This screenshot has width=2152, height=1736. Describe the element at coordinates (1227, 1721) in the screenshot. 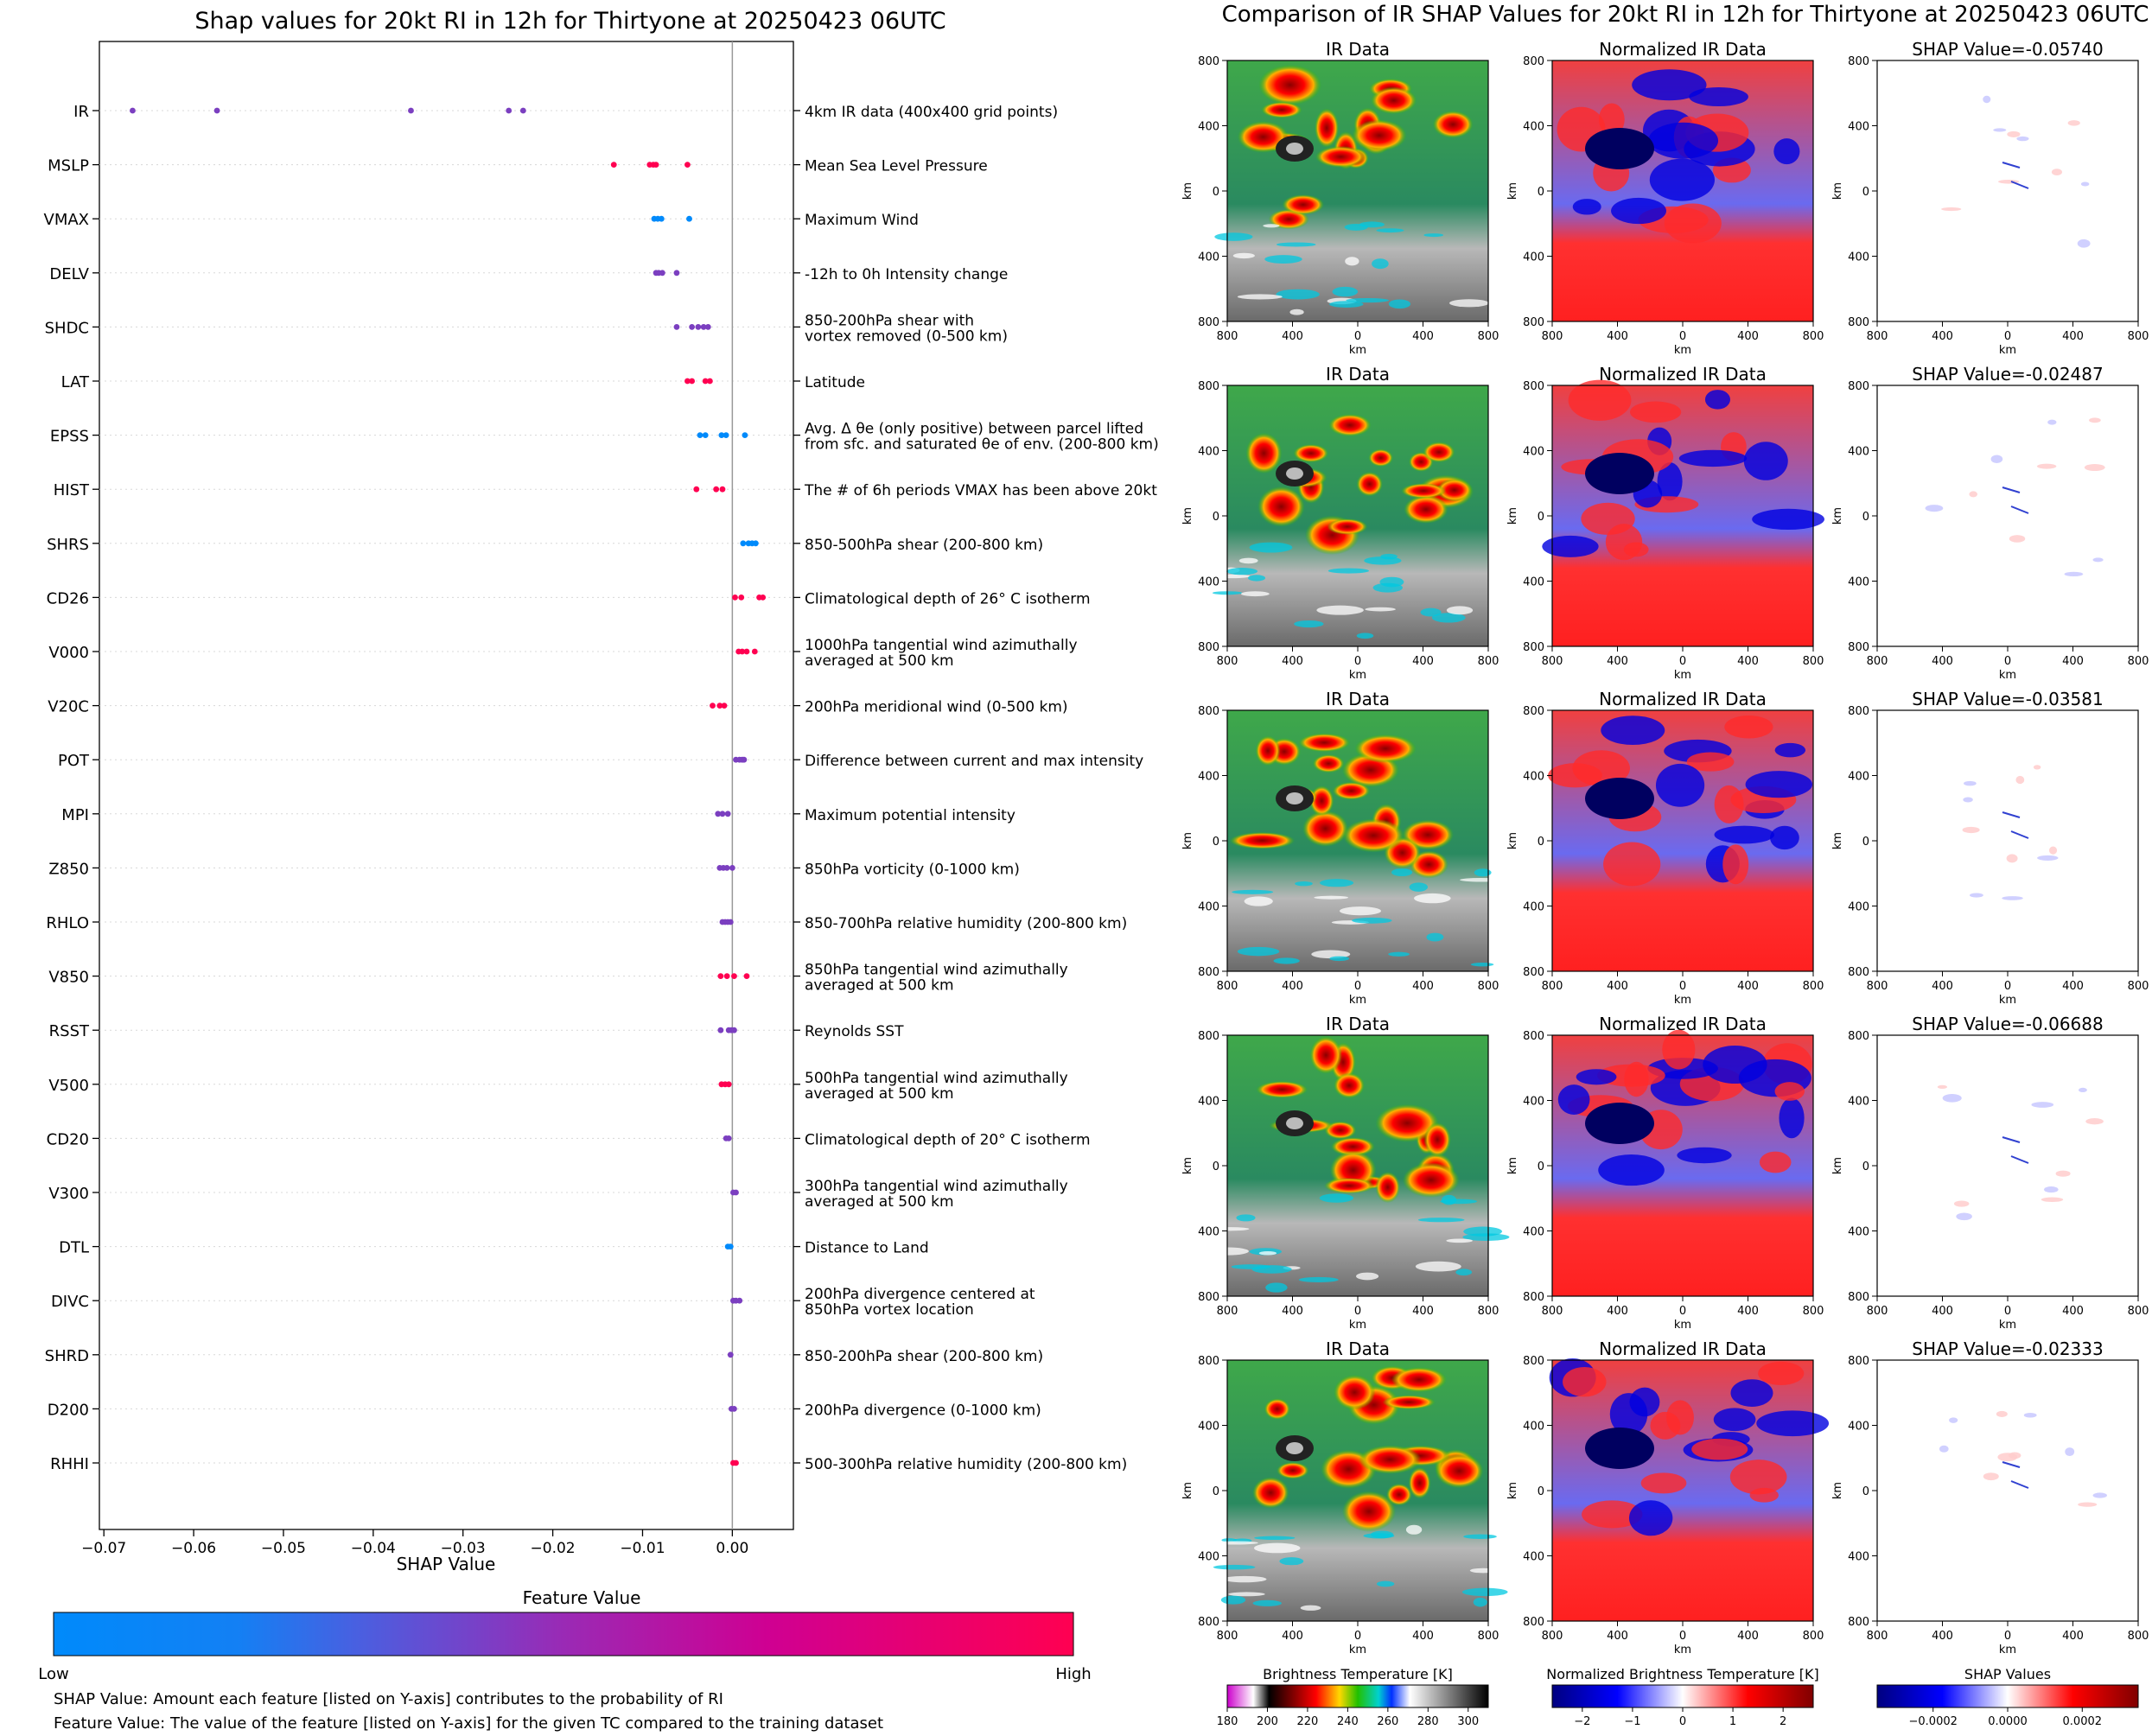

I see `colorbar-tick-label: 180` at that location.